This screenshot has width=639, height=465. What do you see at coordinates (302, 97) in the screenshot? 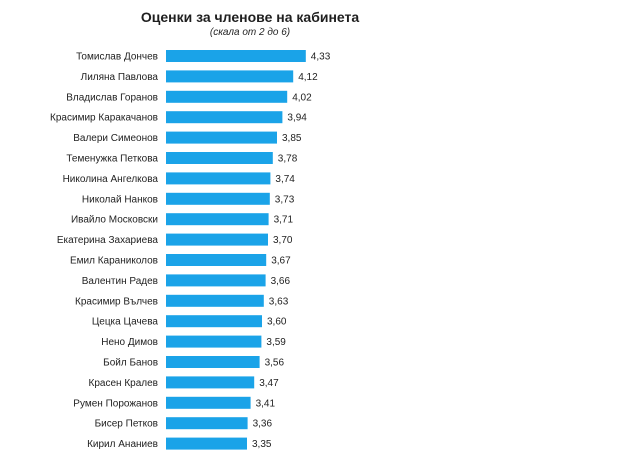
I see `value-label: 4,02` at bounding box center [302, 97].